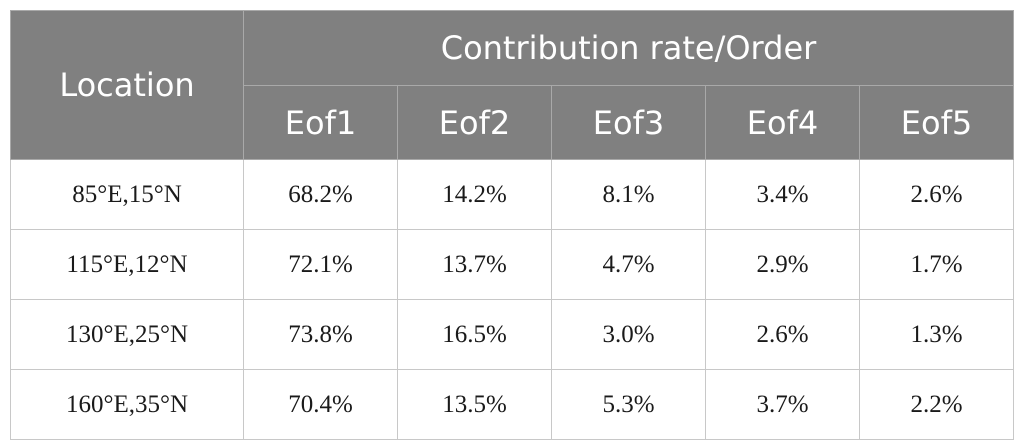 This screenshot has height=447, width=1025. Describe the element at coordinates (127, 85) in the screenshot. I see `header-location: Location` at that location.